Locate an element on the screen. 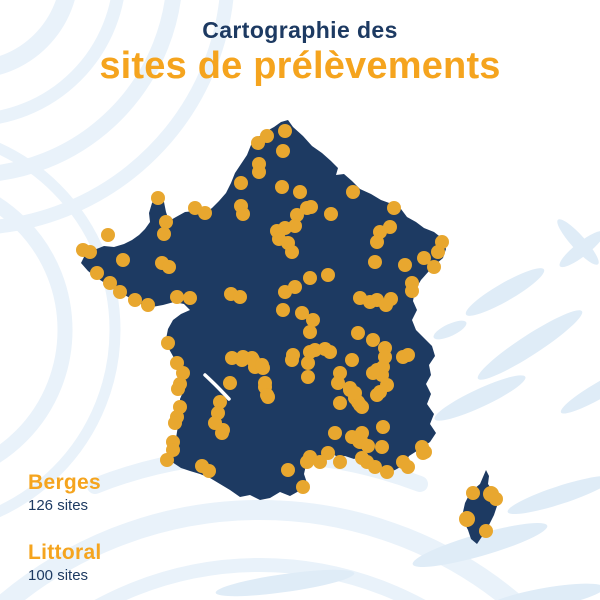 This screenshot has width=600, height=600. legend-berges-label: Berges is located at coordinates (65, 482).